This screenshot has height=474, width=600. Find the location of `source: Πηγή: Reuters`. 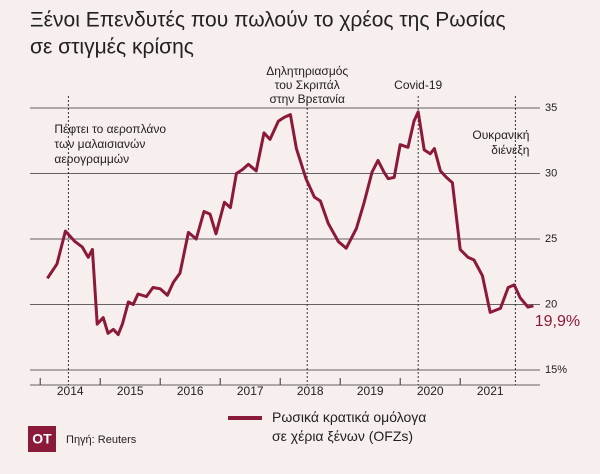

source: Πηγή: Reuters is located at coordinates (101, 440).